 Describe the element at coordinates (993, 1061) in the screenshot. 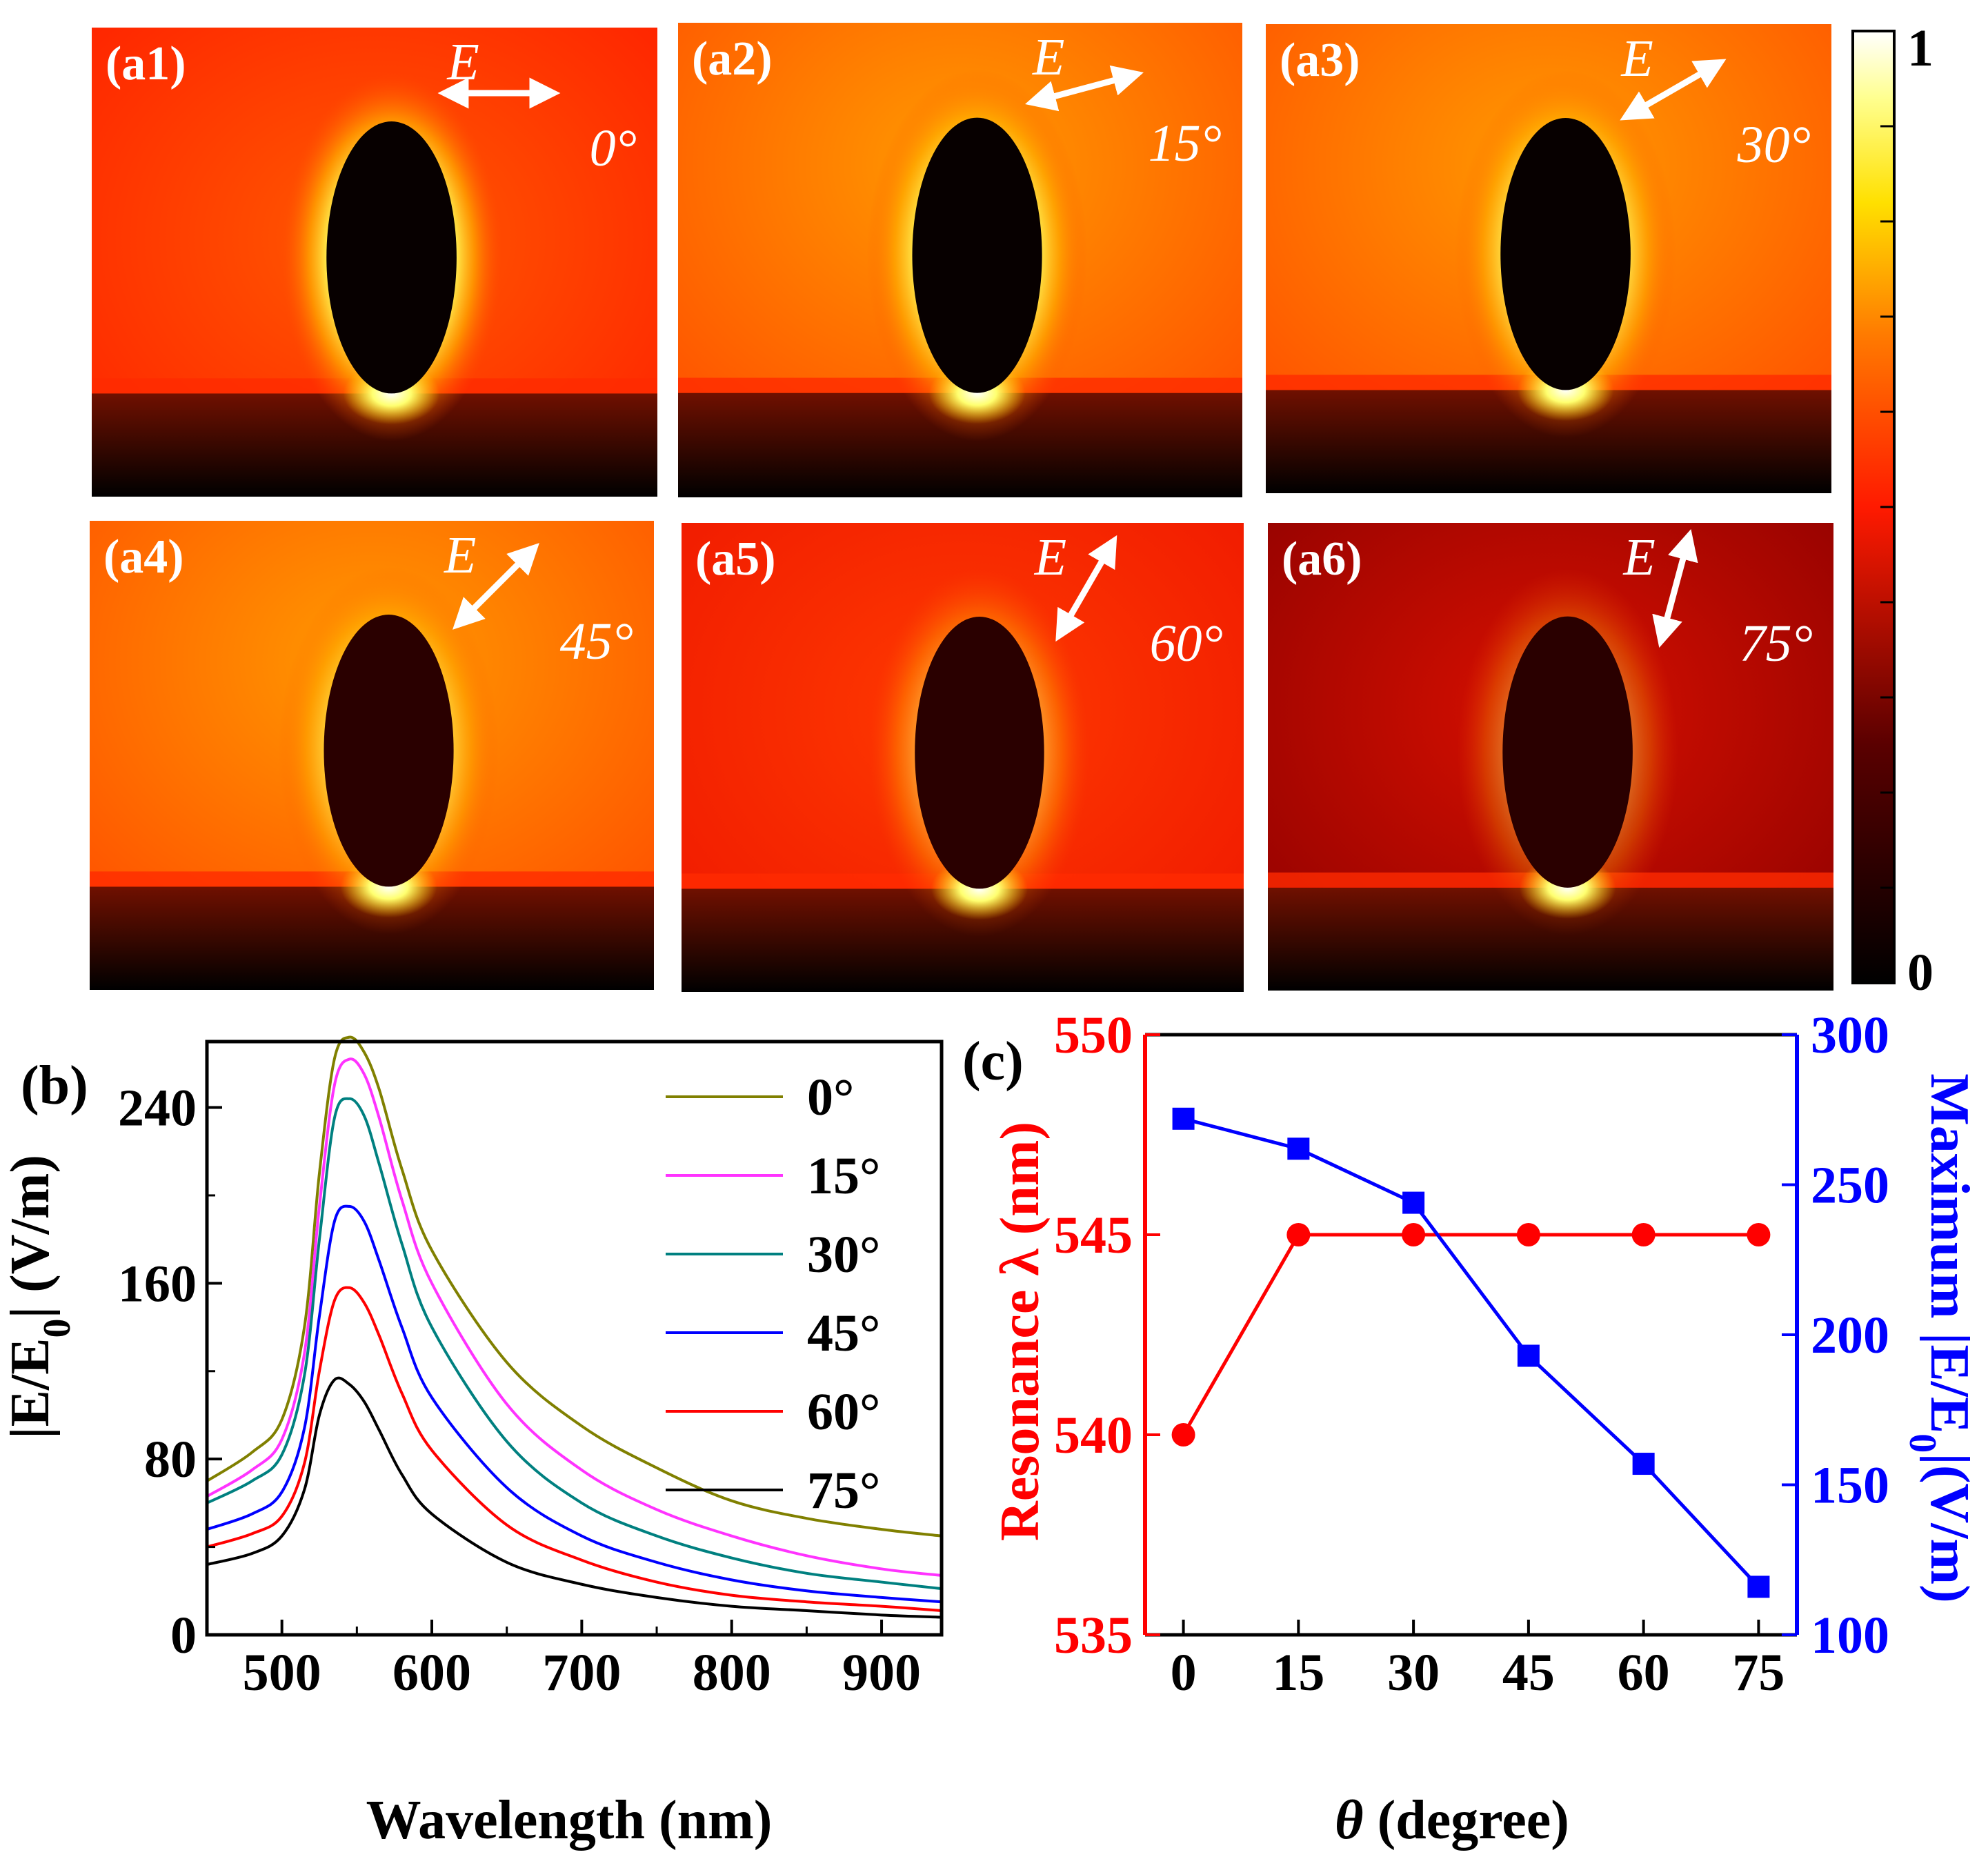

I see `chart-c-panel-label: (c)` at that location.